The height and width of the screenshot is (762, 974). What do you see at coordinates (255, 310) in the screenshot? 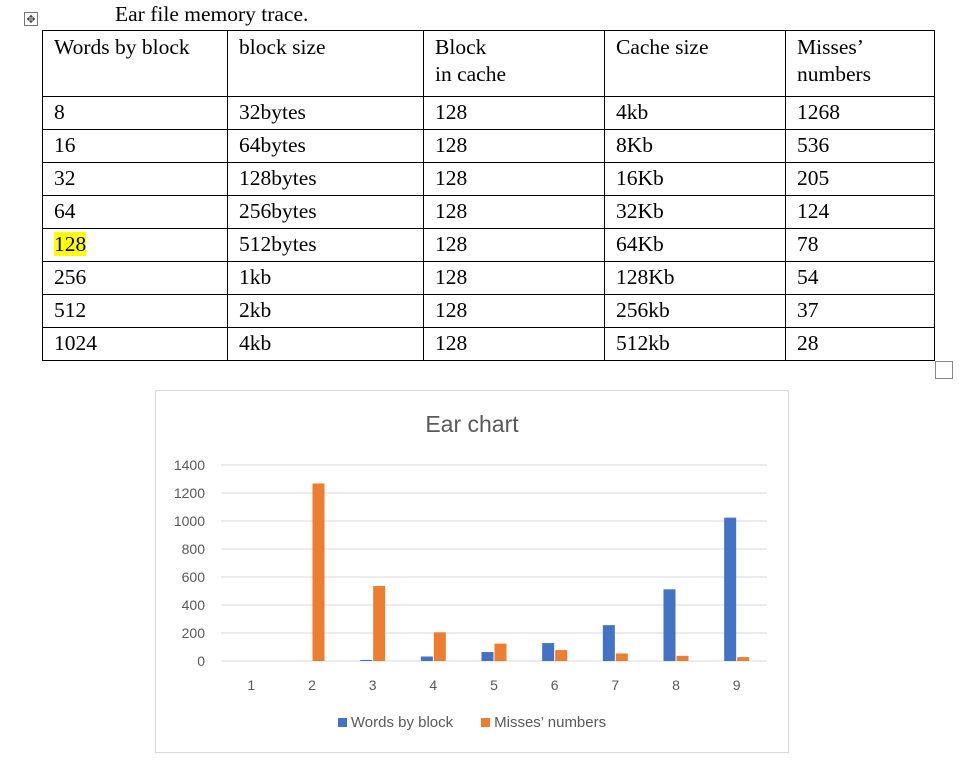
I see `cell-text: 2kb` at bounding box center [255, 310].